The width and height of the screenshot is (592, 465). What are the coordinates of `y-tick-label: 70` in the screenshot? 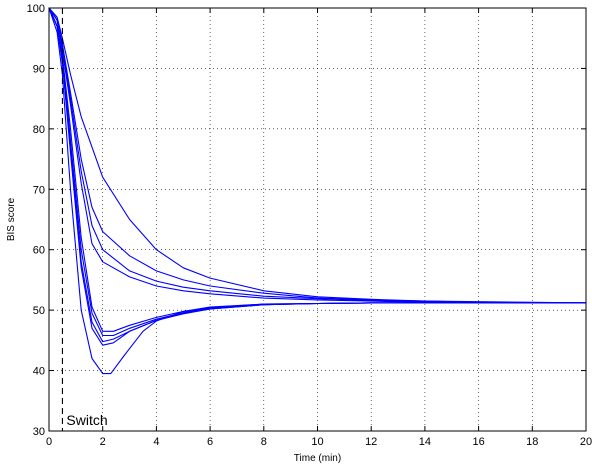 It's located at (39, 190).